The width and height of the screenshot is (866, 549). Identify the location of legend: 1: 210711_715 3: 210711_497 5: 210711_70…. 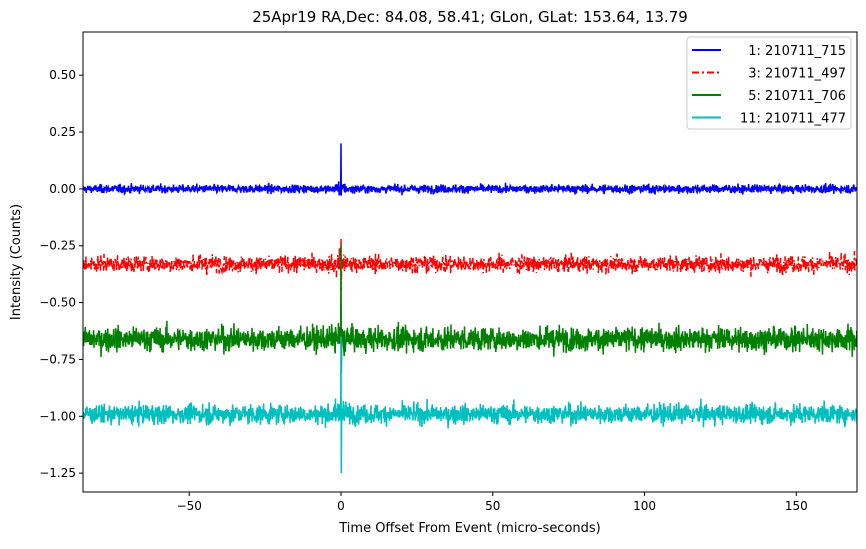
(769, 83).